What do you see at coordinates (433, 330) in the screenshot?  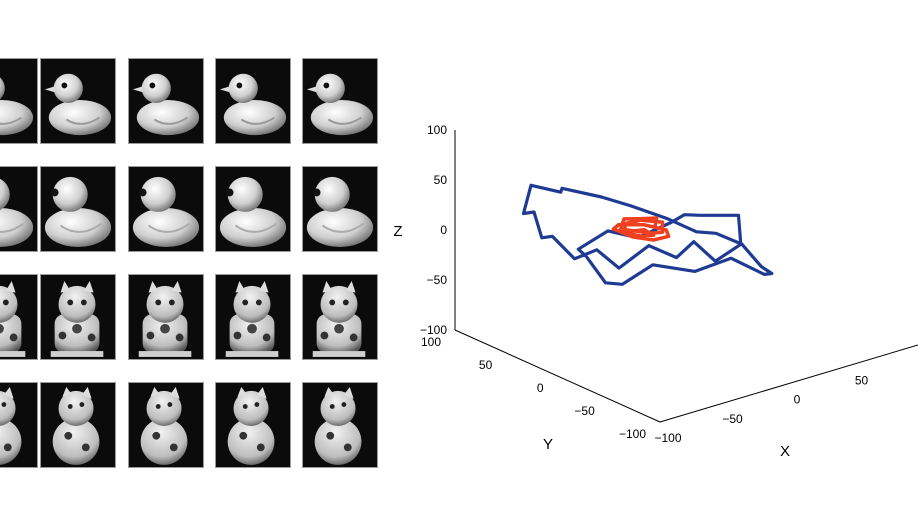 I see `z-tick-label: −100` at bounding box center [433, 330].